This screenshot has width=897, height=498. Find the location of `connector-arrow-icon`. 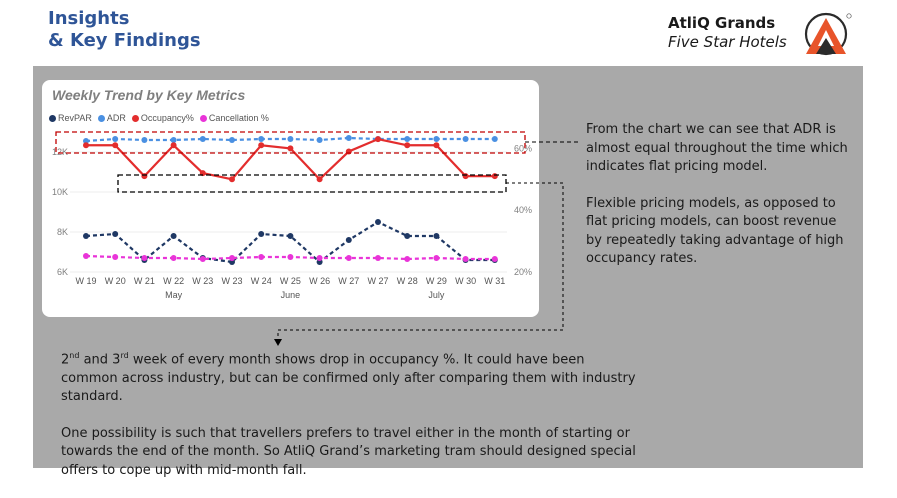

connector-arrow-icon is located at coordinates (278, 342).